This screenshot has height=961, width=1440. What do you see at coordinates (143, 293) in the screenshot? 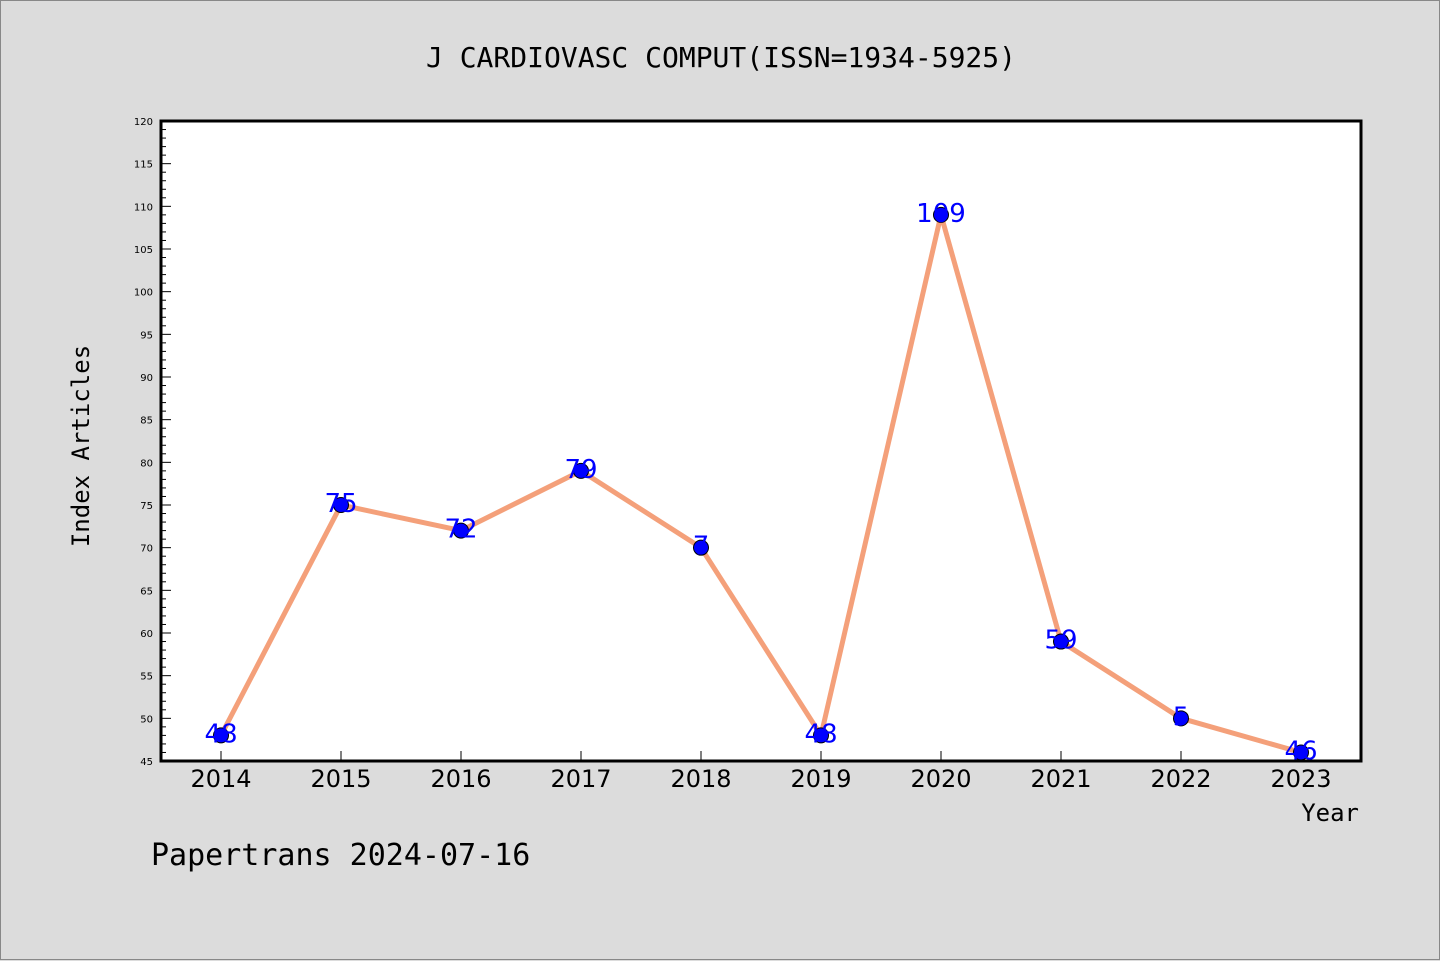
I see `y-tick-label: 100` at bounding box center [143, 293].